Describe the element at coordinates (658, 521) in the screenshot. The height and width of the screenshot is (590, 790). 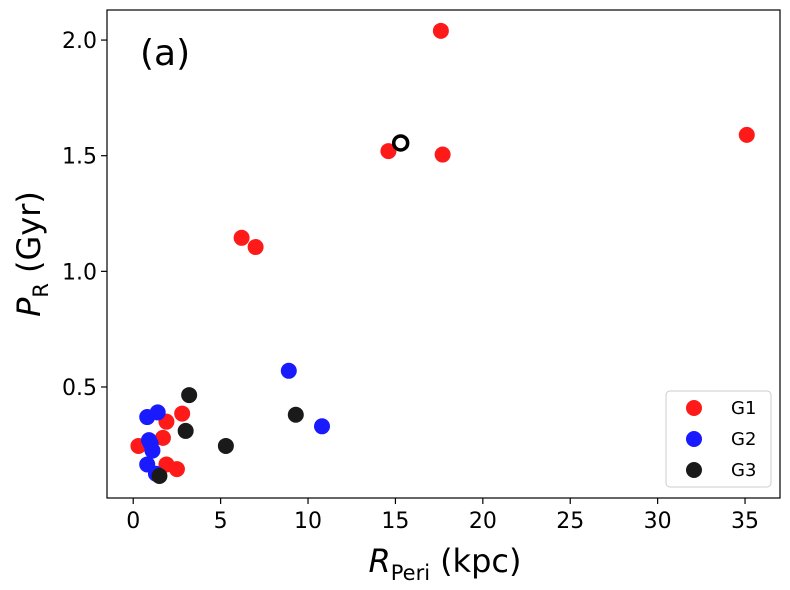
I see `x-tick-label: 30` at that location.